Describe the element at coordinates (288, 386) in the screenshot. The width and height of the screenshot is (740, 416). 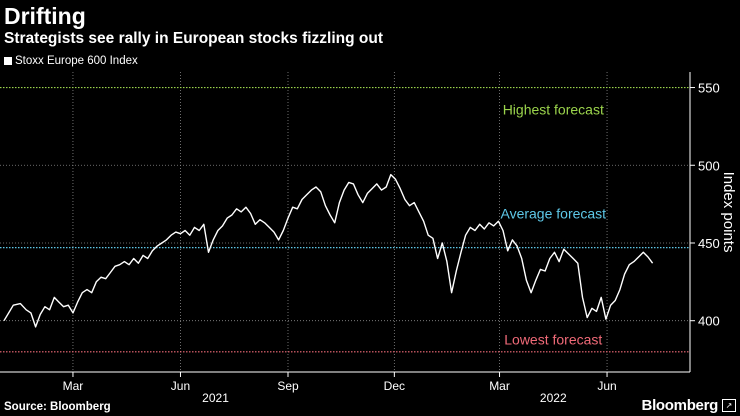
I see `x-tick-label: Sep` at that location.